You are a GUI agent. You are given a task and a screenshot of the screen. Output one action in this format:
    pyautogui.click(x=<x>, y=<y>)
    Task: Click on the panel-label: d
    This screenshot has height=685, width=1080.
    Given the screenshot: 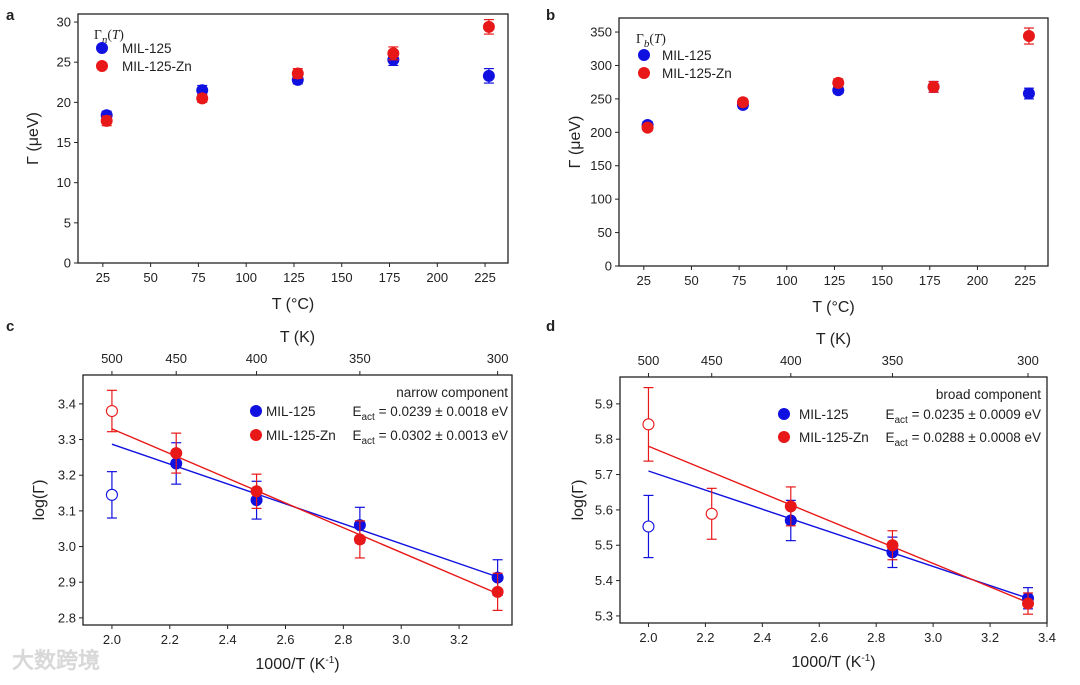 What is the action you would take?
    pyautogui.click(x=550, y=326)
    